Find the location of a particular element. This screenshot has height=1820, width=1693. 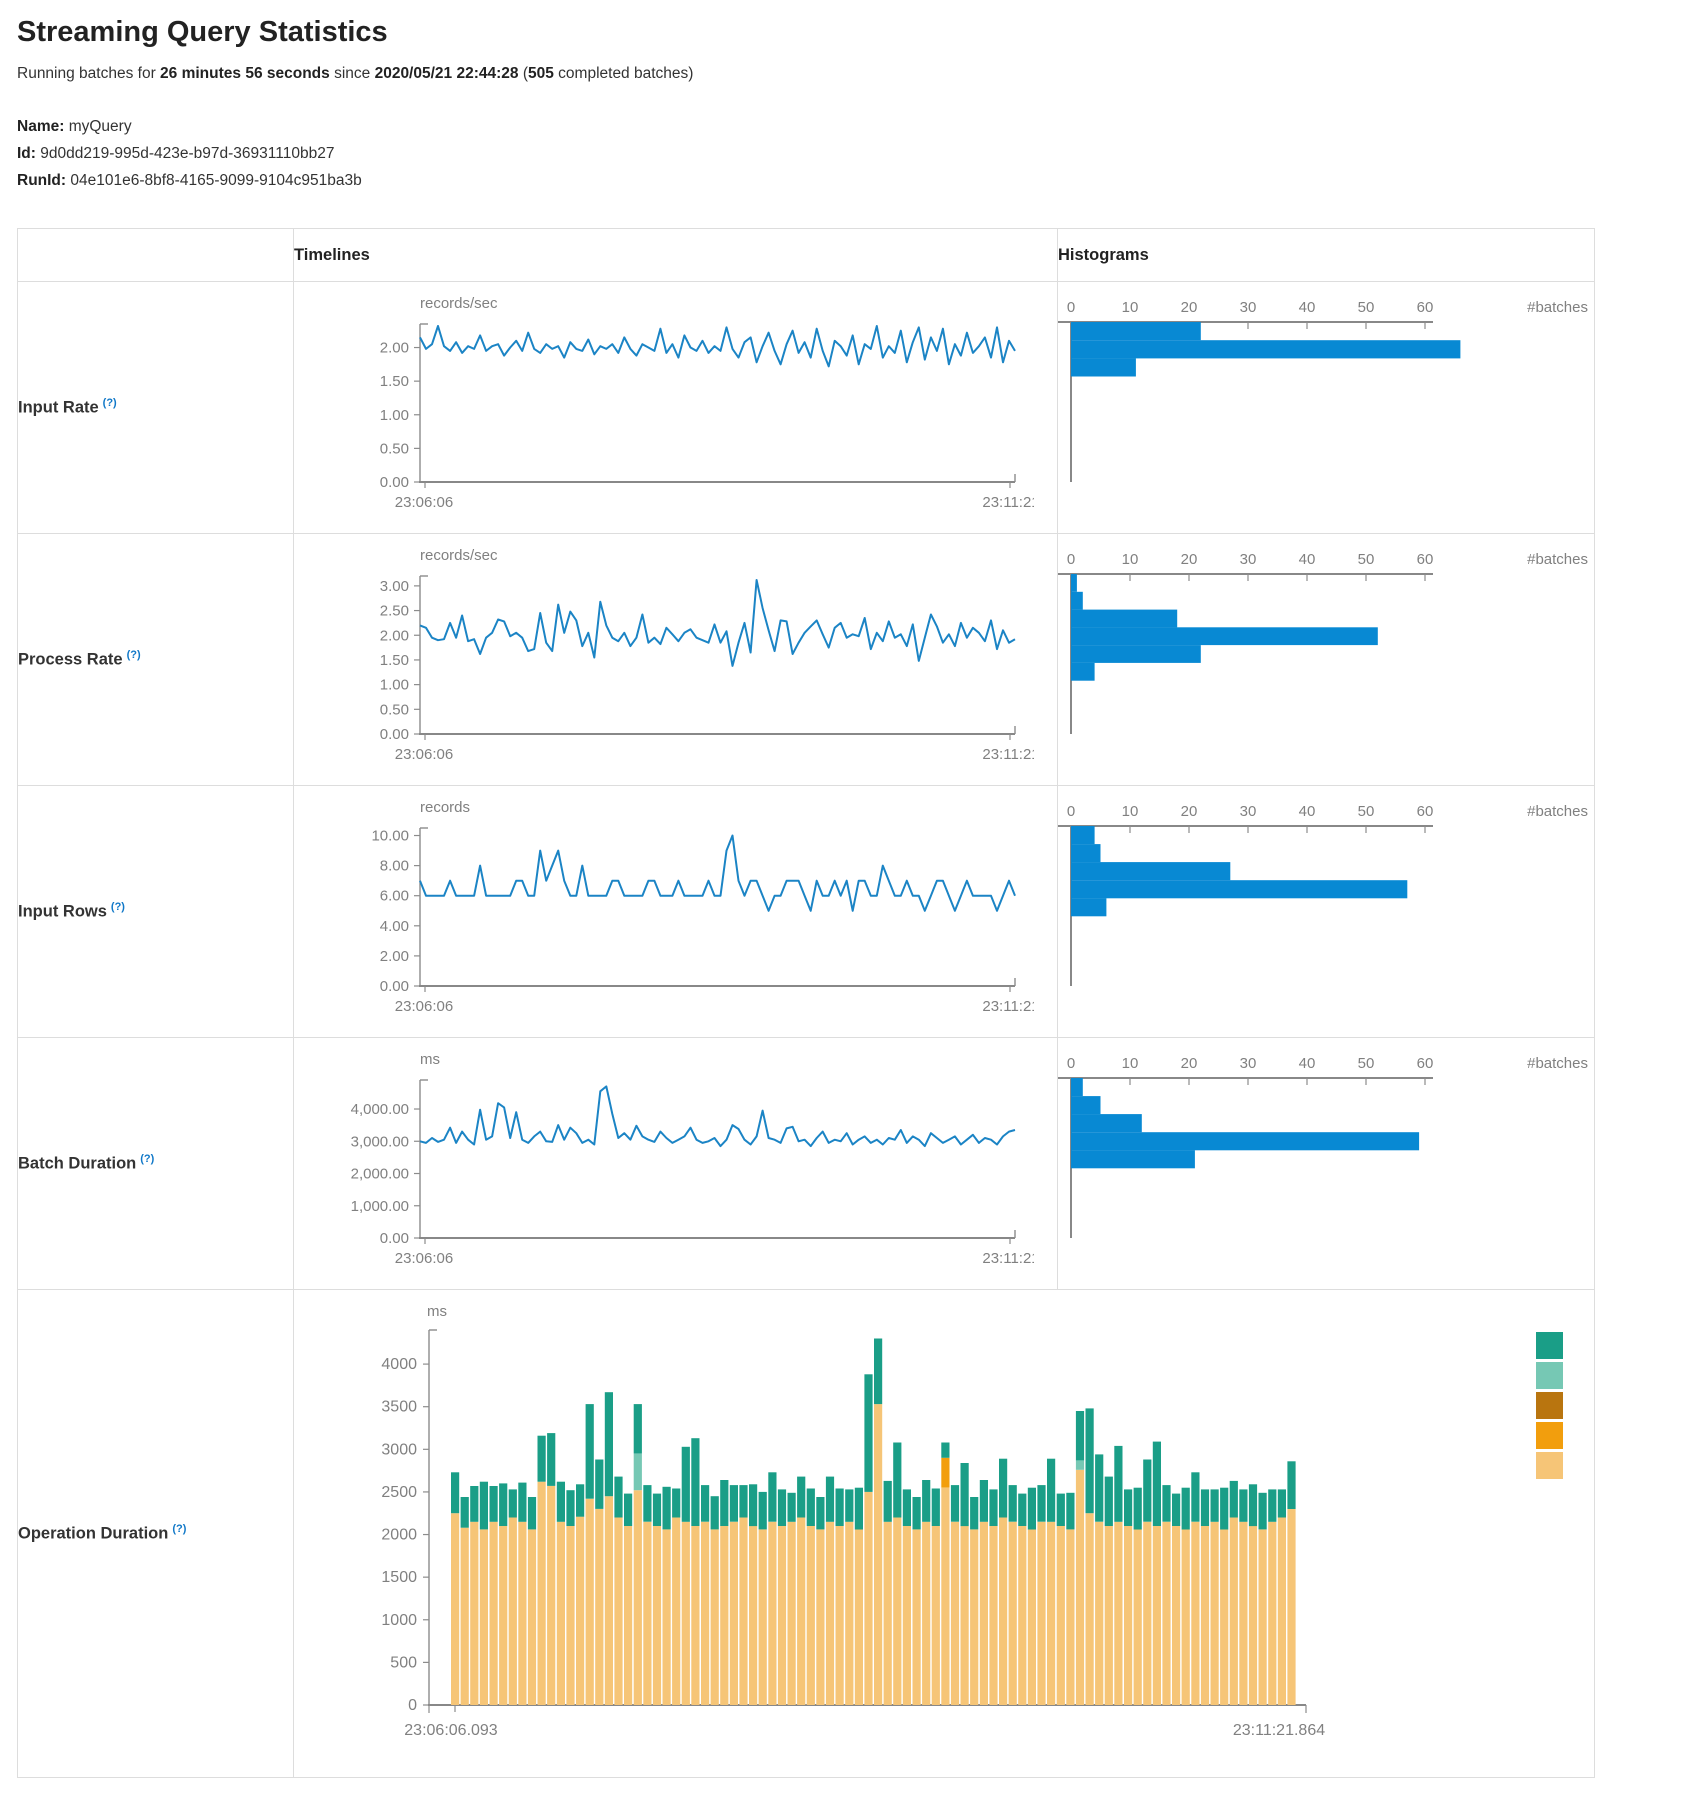

legend-swatch-tan is located at coordinates (1549, 1465).